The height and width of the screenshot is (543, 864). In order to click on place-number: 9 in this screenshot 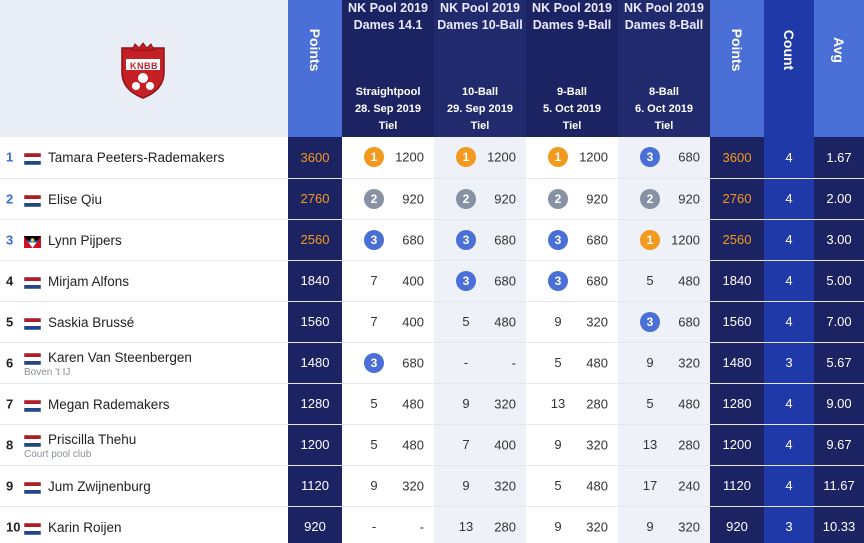, I will do `click(558, 526)`.